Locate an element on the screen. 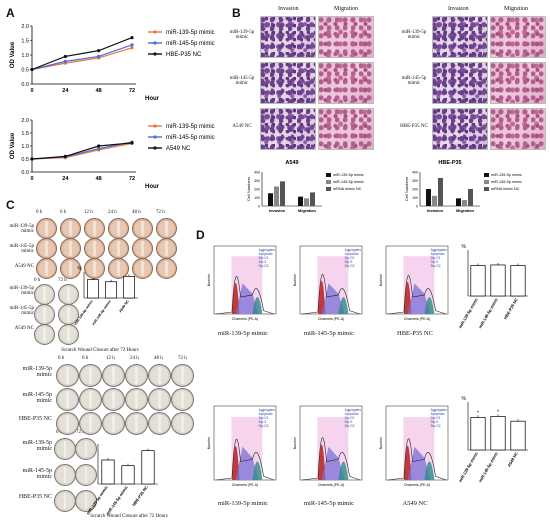  x-tick-label: 0 is located at coordinates (31, 91).